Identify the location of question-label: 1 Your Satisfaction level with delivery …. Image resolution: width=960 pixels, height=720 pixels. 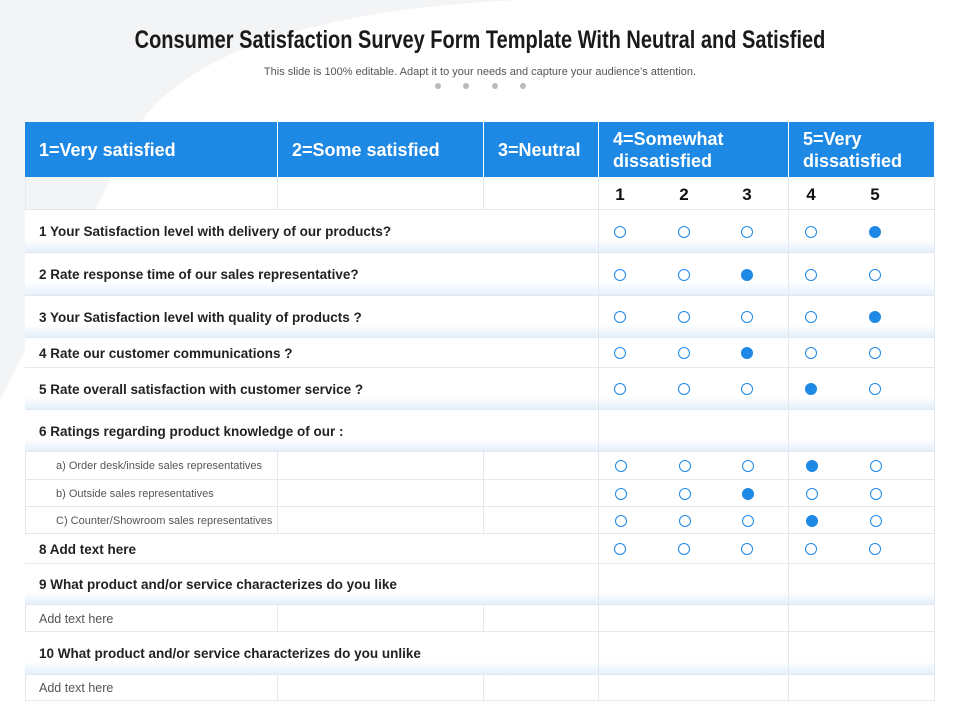
(215, 231).